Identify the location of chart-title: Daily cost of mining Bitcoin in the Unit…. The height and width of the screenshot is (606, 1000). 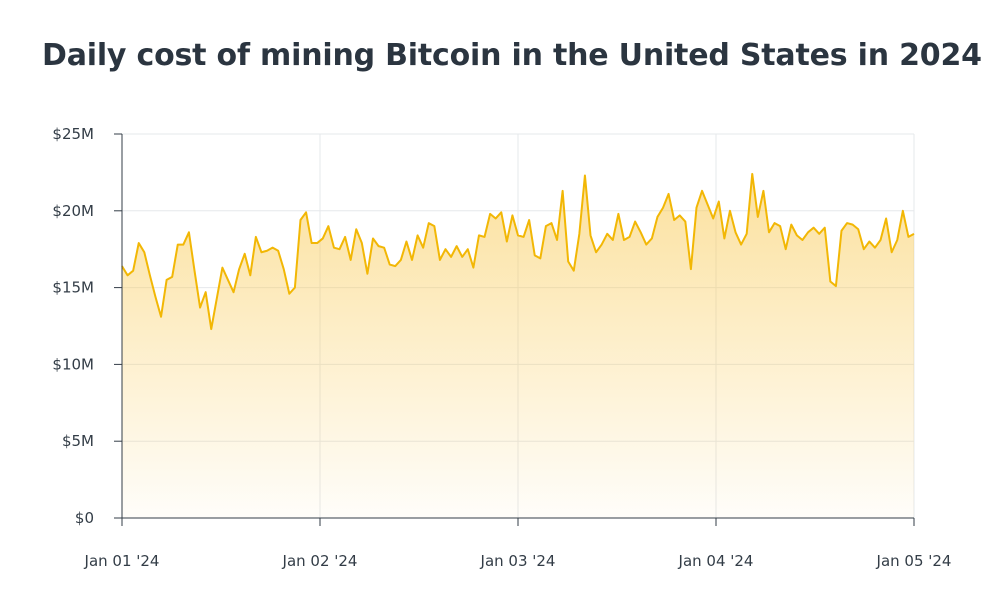
(512, 55).